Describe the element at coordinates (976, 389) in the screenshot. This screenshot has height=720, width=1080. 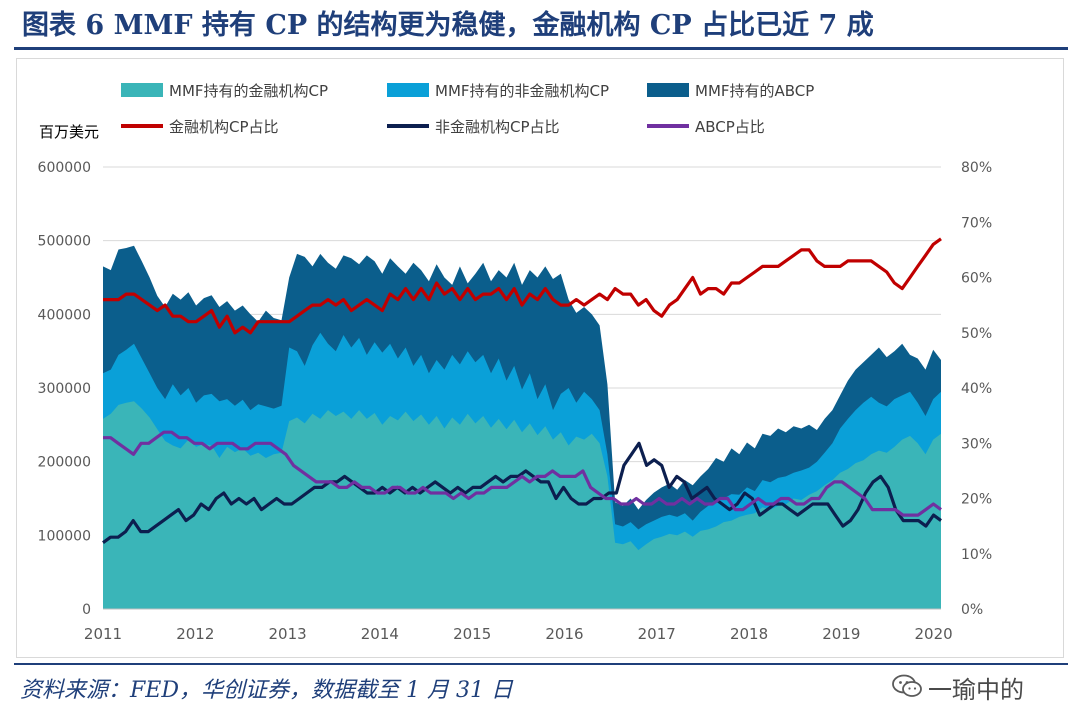
I see `y-right-tick-label: 40%` at that location.